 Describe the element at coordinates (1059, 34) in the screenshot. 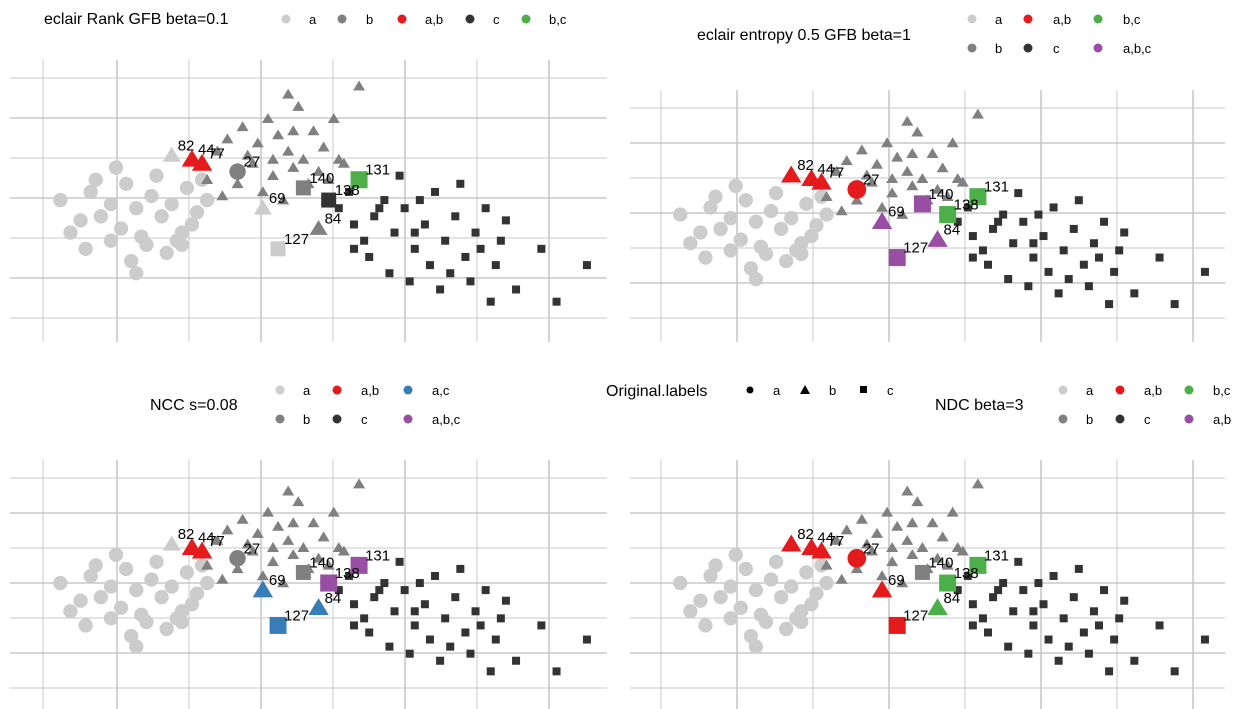

I see `legend: a a,b b,c b c a,b,c` at that location.